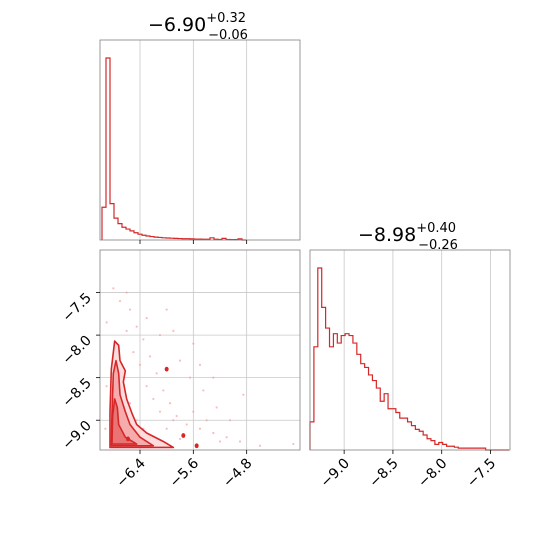 Image resolution: width=550 pixels, height=550 pixels. Describe the element at coordinates (237, 473) in the screenshot. I see `x-tick-label: −4.8` at that location.